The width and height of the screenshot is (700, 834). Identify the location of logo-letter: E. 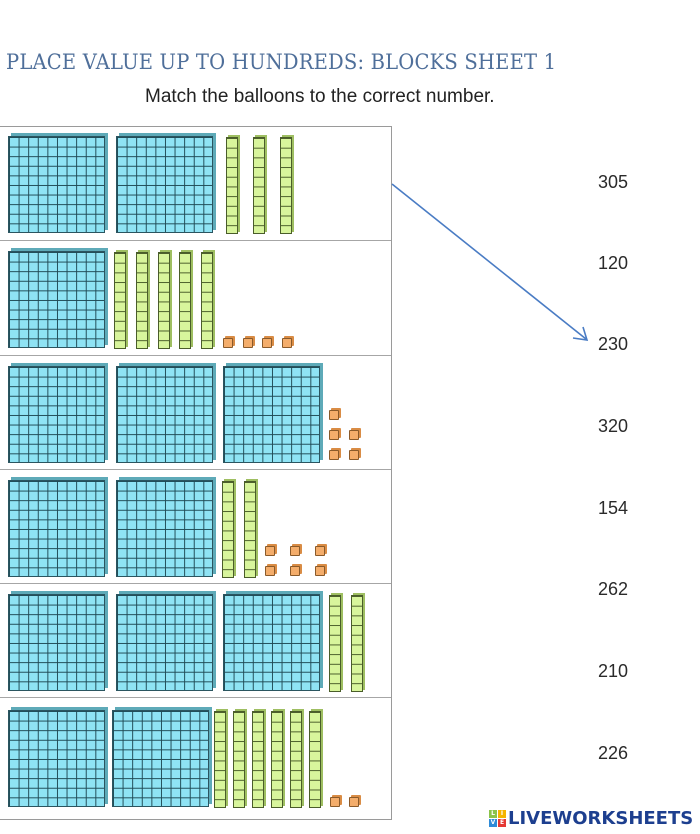
(502, 823).